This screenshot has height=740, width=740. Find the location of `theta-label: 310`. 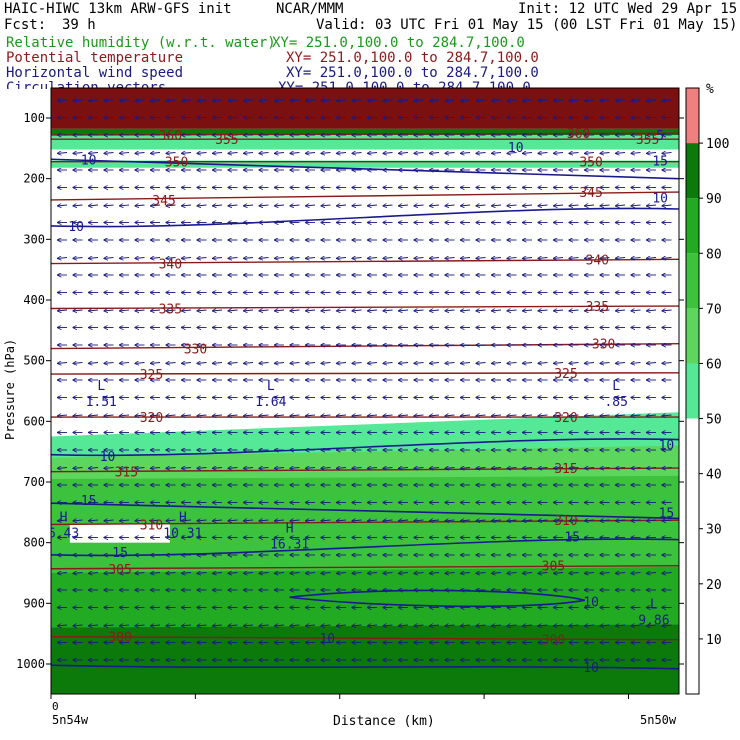

theta-label: 310 is located at coordinates (151, 525).